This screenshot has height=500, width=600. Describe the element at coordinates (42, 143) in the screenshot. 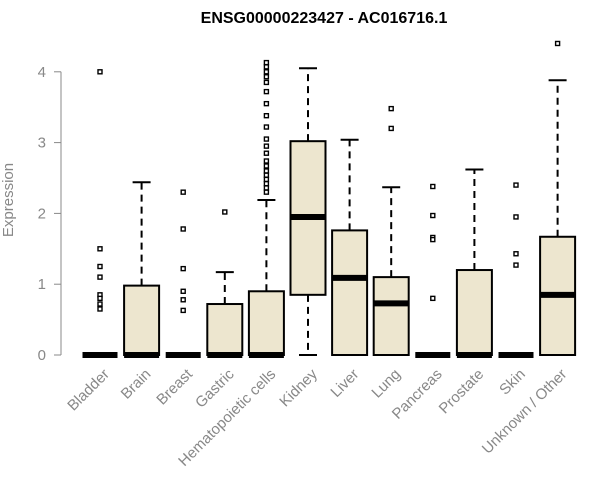

I see `y-tick-label: 3` at that location.